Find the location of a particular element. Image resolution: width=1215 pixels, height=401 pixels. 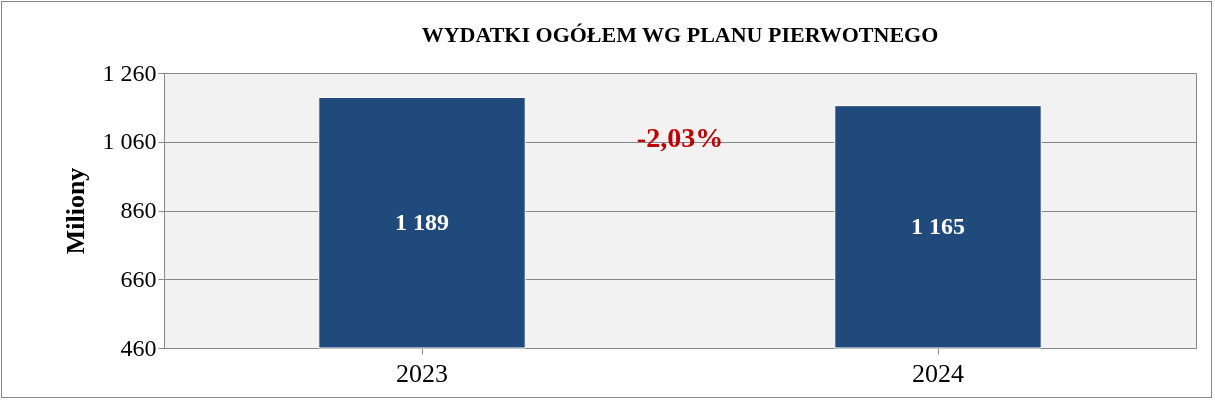

y-tick-label: 860 is located at coordinates (138, 210).